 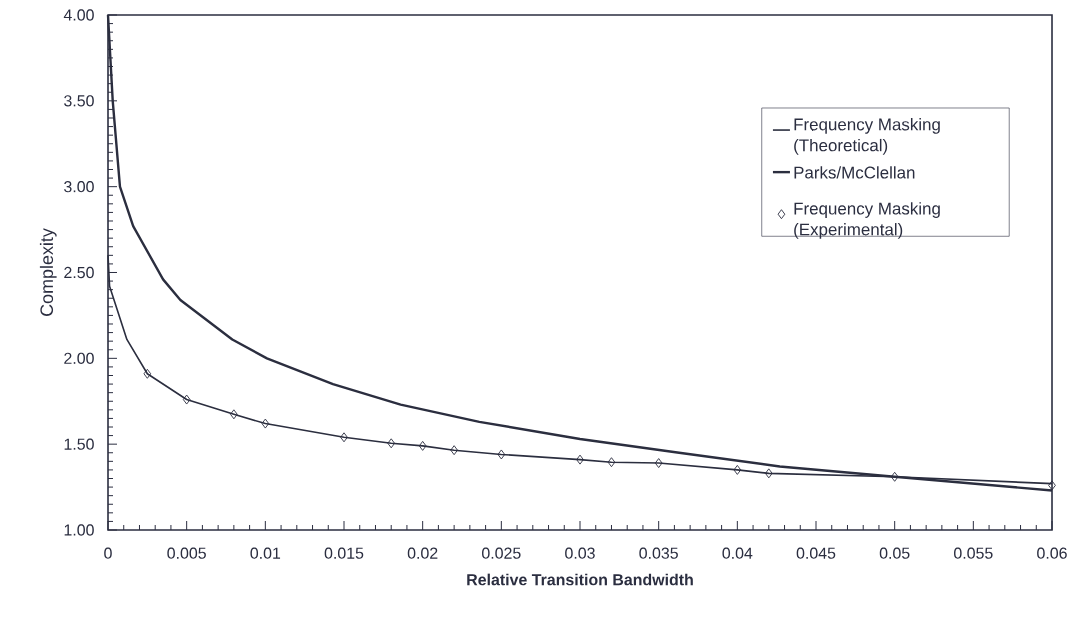 I want to click on y-tick-label: 2.50, so click(x=79, y=272).